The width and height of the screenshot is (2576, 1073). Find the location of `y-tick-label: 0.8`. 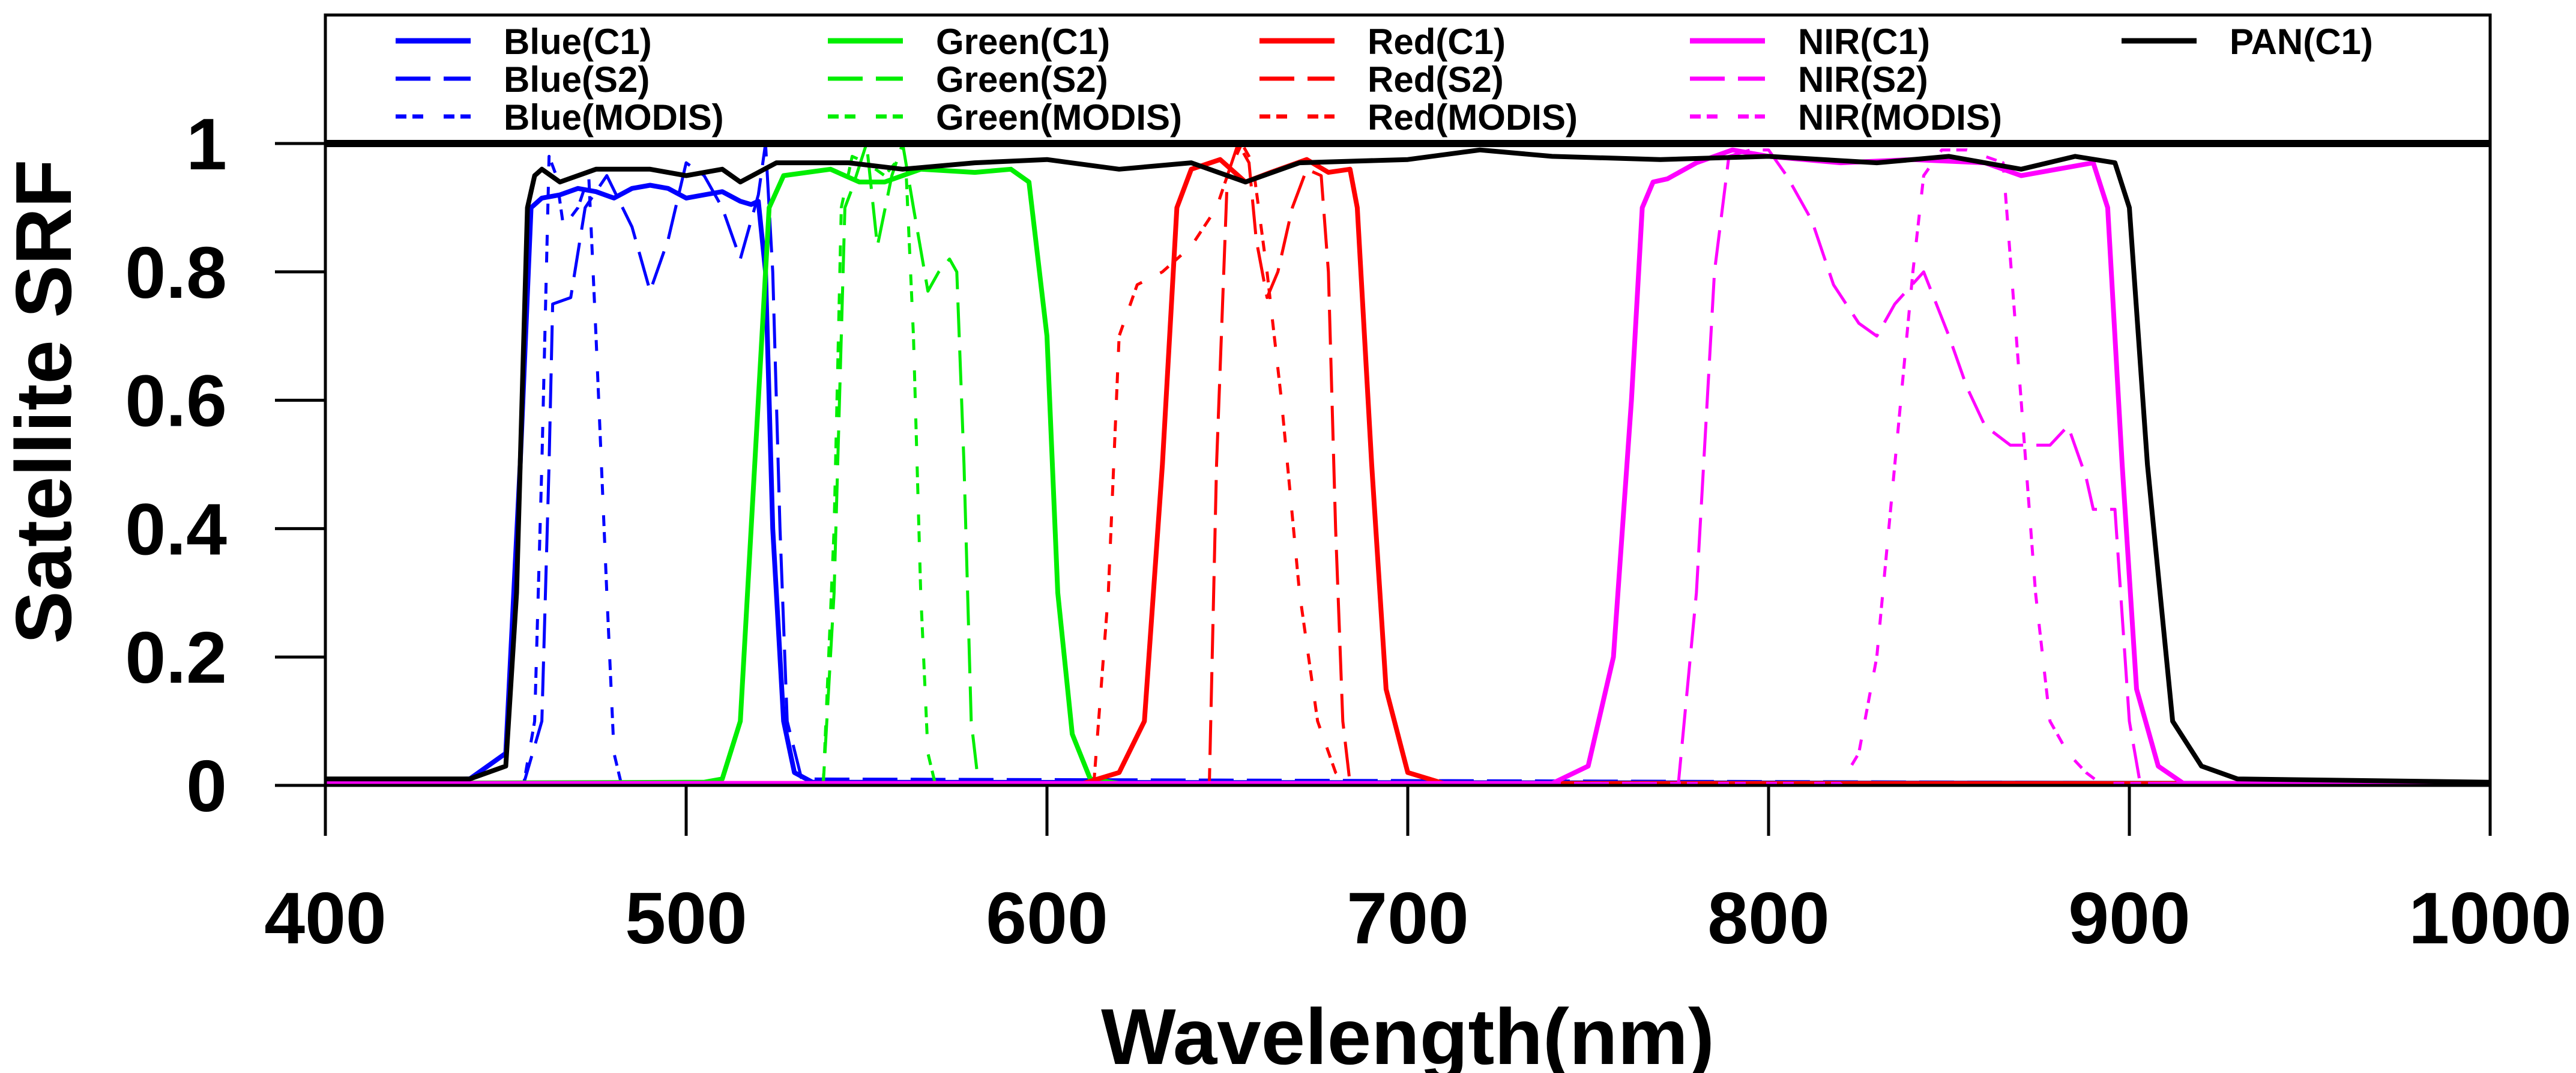

y-tick-label: 0.8 is located at coordinates (176, 272).